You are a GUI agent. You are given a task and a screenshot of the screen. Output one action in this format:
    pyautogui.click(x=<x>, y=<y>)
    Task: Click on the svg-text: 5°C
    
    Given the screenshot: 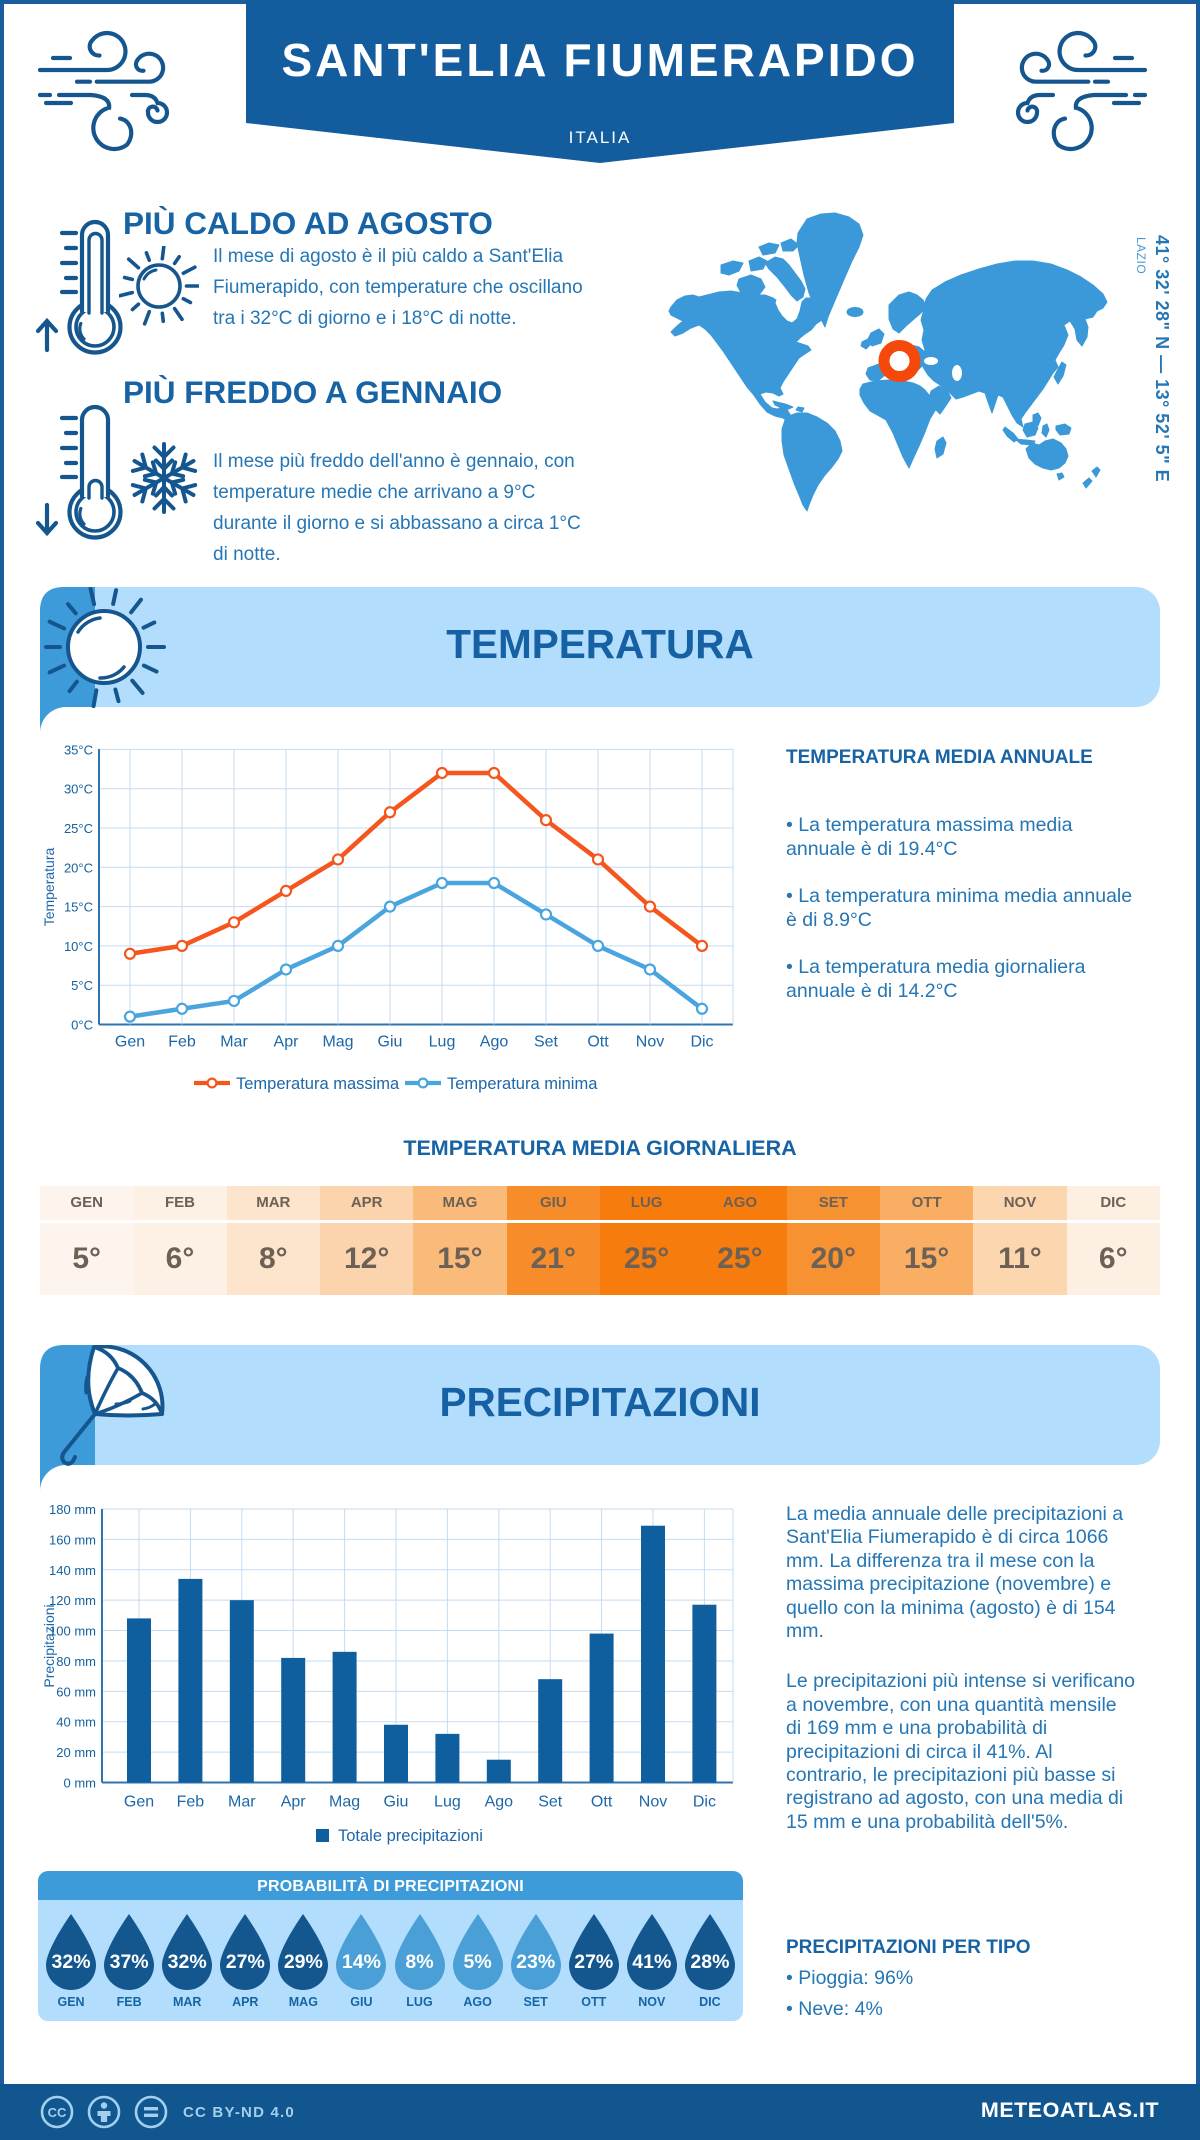 What is the action you would take?
    pyautogui.click(x=82, y=985)
    